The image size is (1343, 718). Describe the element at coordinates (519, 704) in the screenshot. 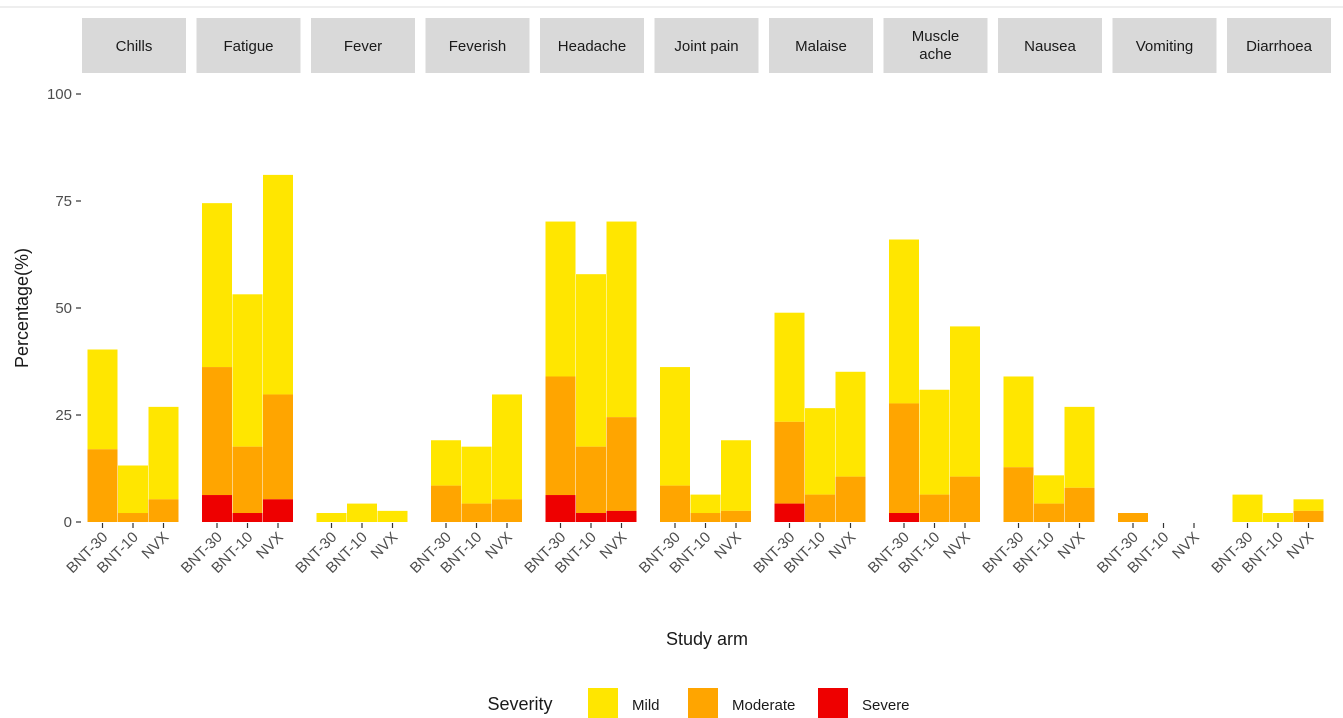

I see `legend-title: Severity` at that location.